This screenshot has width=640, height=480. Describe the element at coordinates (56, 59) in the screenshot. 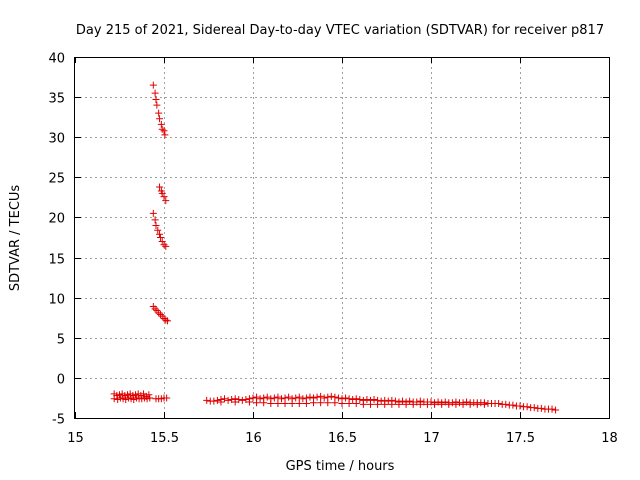

I see `y-tick-label: 40` at that location.